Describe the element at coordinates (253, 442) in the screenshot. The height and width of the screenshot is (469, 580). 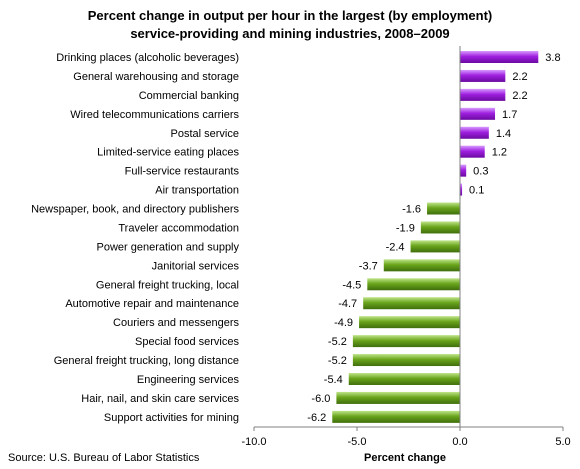
I see `x-tick-label: -10.0` at that location.